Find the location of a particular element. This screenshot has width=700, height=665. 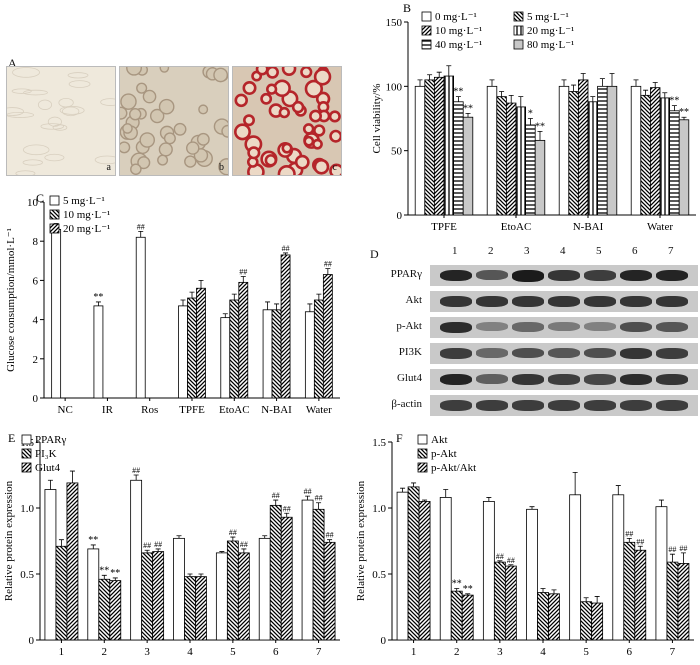

photo-b-tag: b is located at coordinates (221, 167).